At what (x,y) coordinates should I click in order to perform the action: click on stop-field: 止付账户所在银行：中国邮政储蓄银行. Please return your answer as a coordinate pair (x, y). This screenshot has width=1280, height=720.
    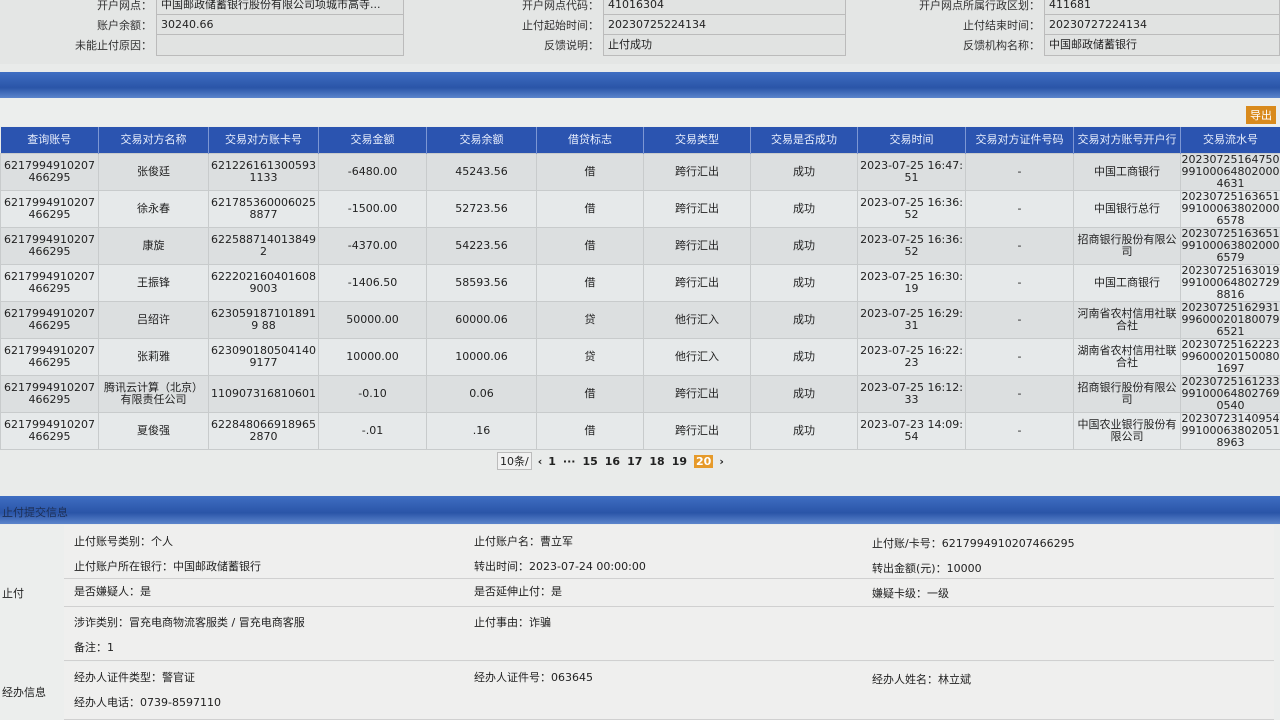
    Looking at the image, I should click on (167, 566).